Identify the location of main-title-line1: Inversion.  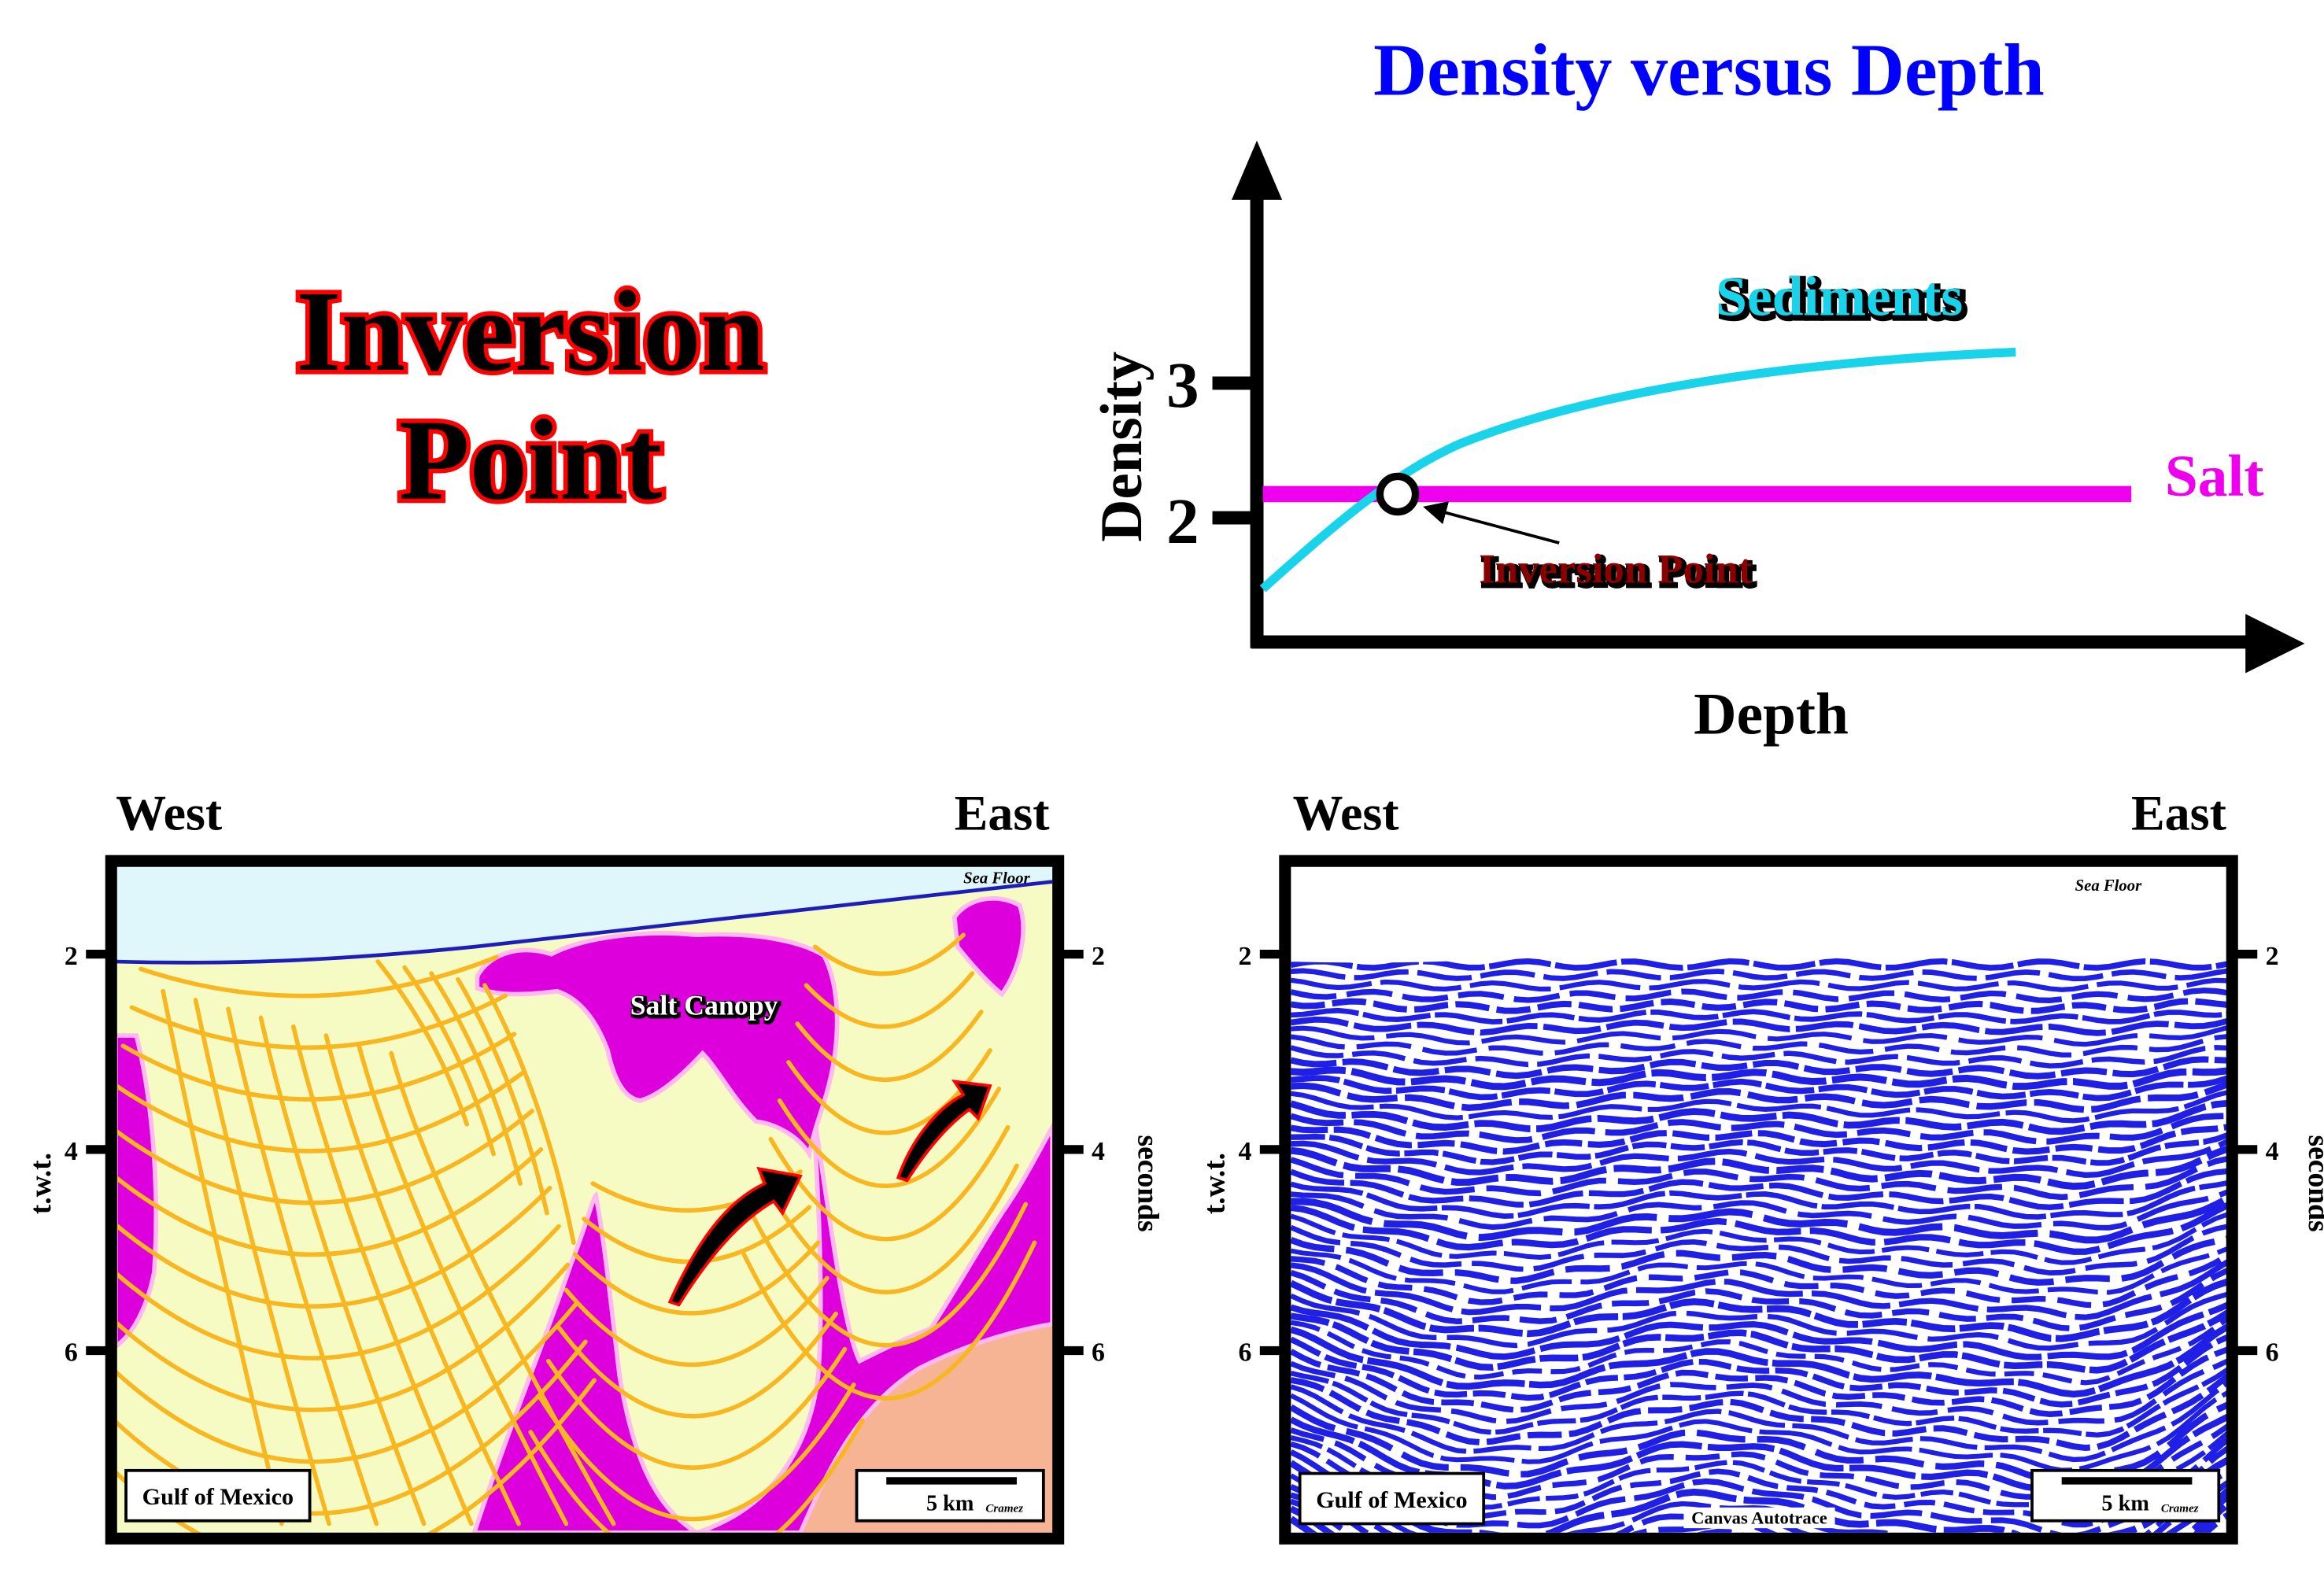
(530, 331).